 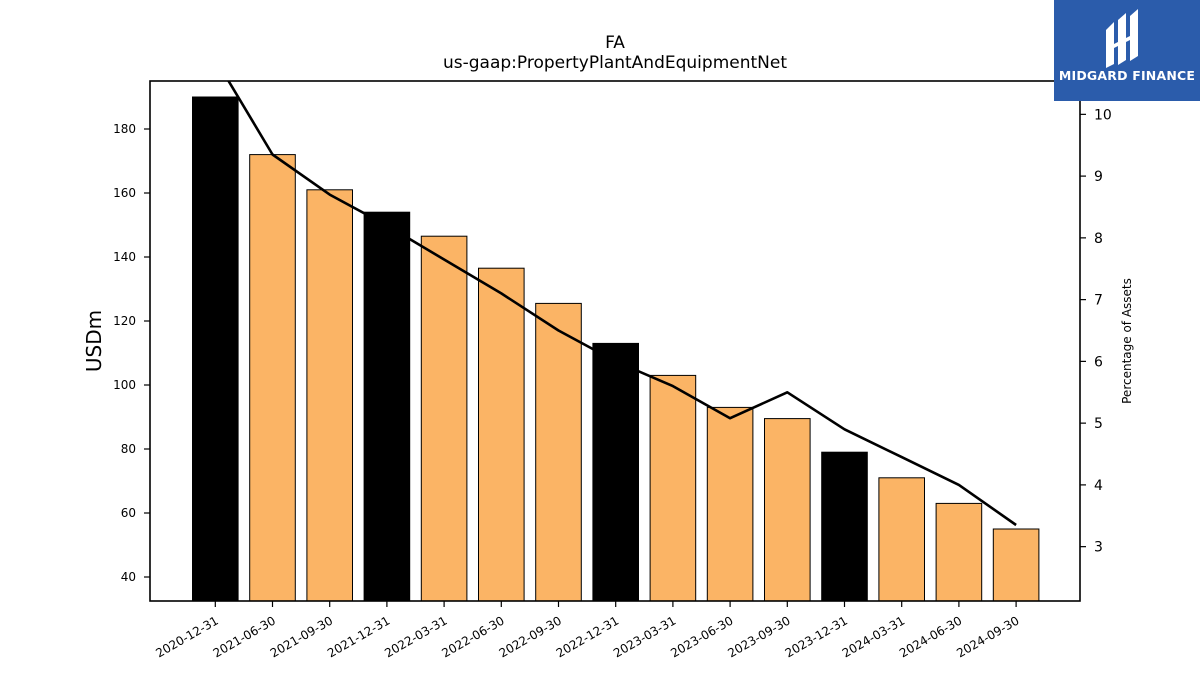 What do you see at coordinates (1127, 75) in the screenshot?
I see `logo-text: MIDGARD FINANCE` at bounding box center [1127, 75].